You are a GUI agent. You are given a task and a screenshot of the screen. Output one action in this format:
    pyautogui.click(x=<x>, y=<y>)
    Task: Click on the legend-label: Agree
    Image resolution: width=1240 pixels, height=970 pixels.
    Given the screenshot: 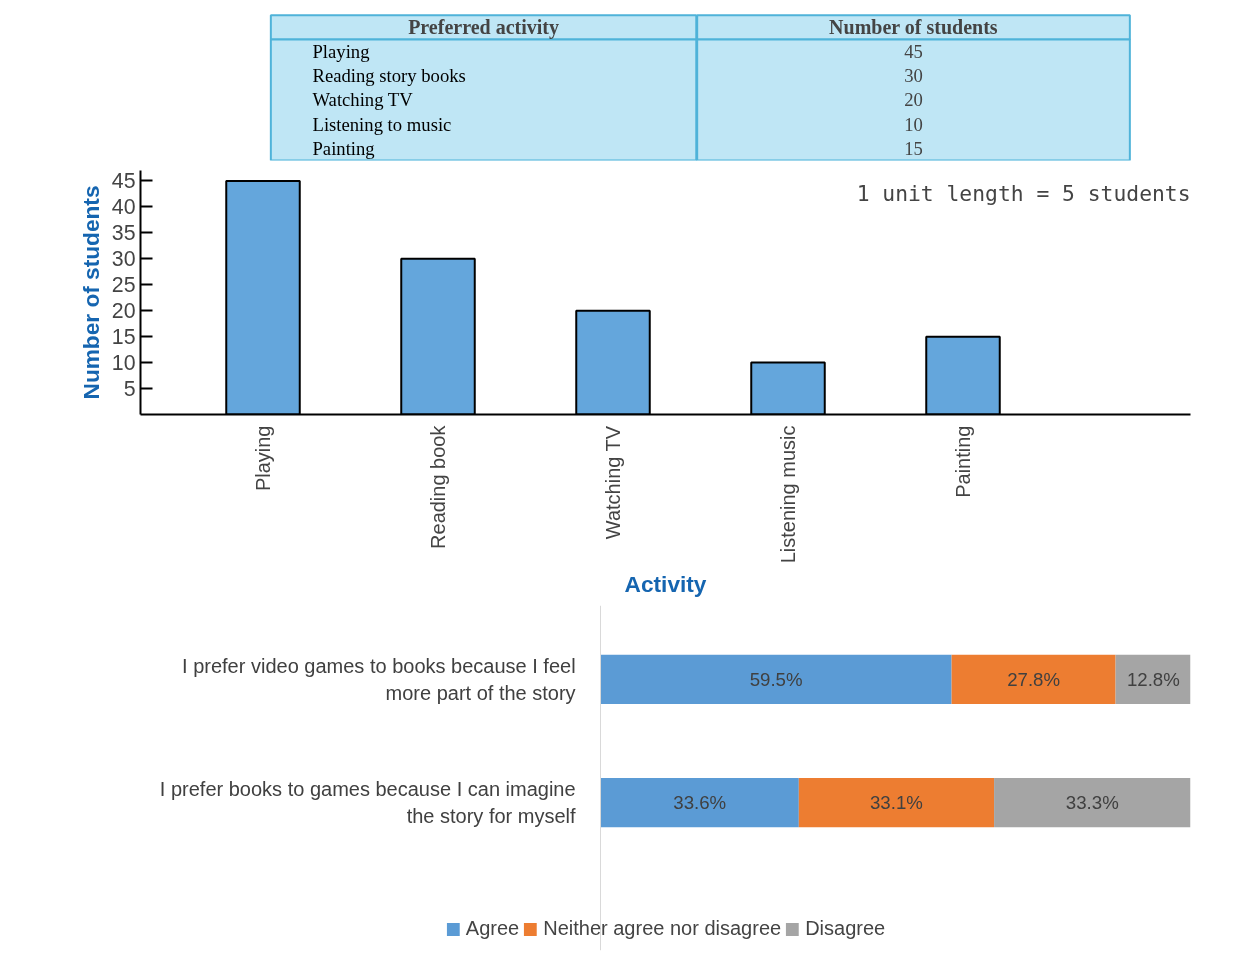 What is the action you would take?
    pyautogui.click(x=492, y=928)
    